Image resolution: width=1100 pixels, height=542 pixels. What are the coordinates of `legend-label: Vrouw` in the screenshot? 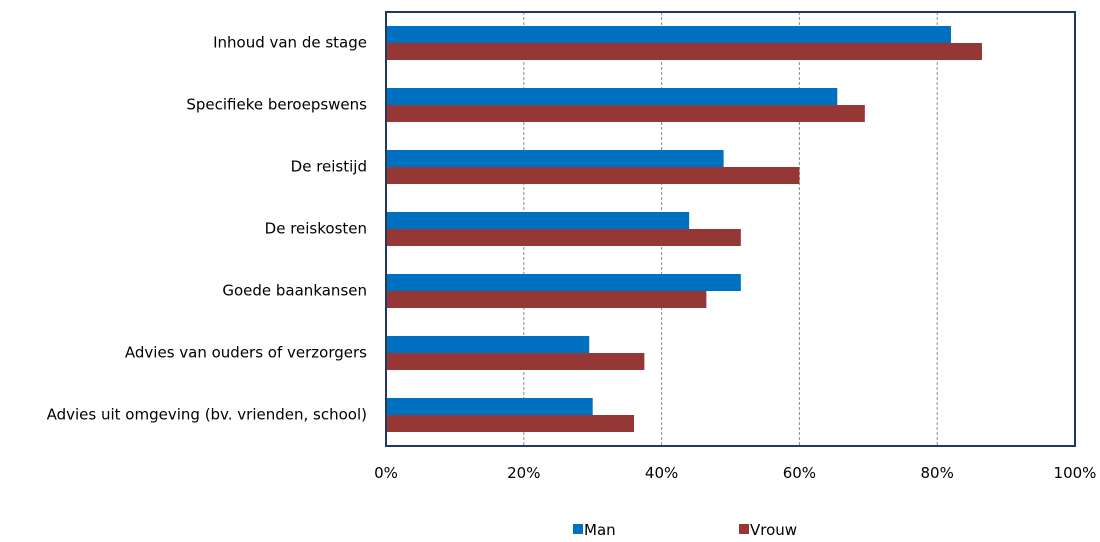 It's located at (773, 529).